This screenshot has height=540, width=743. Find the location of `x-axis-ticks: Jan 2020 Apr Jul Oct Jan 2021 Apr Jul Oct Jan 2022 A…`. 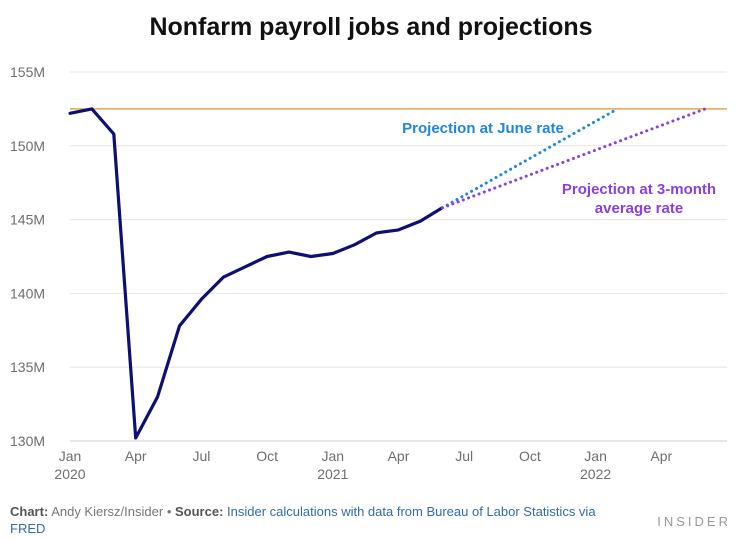

x-axis-ticks: Jan 2020 Apr Jul Oct Jan 2021 Apr Jul Oct Jan 2022 A… is located at coordinates (363, 465).